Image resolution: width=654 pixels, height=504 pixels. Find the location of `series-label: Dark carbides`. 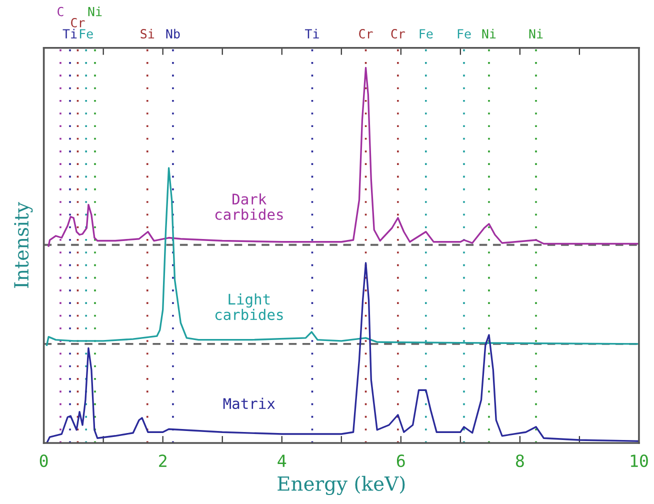

series-label: Dark carbides is located at coordinates (249, 206).